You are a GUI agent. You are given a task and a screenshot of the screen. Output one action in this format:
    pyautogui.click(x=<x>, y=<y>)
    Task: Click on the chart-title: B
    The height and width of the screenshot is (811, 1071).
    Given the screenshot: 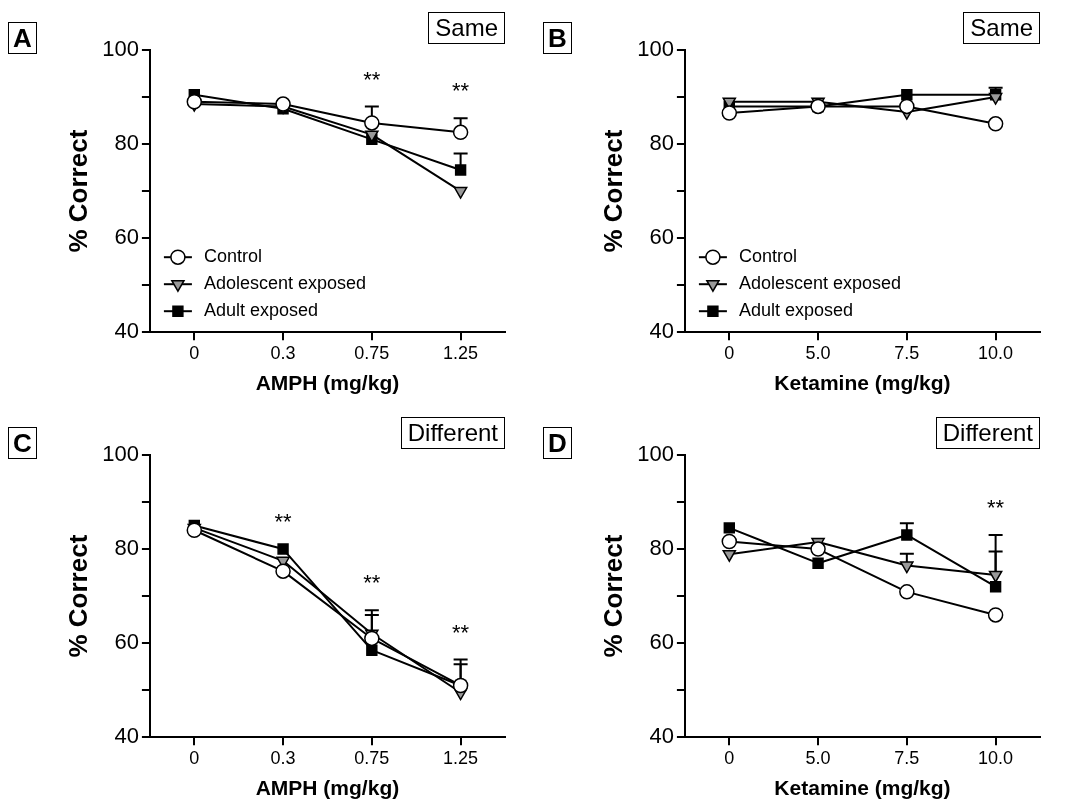 What is the action you would take?
    pyautogui.click(x=557, y=38)
    